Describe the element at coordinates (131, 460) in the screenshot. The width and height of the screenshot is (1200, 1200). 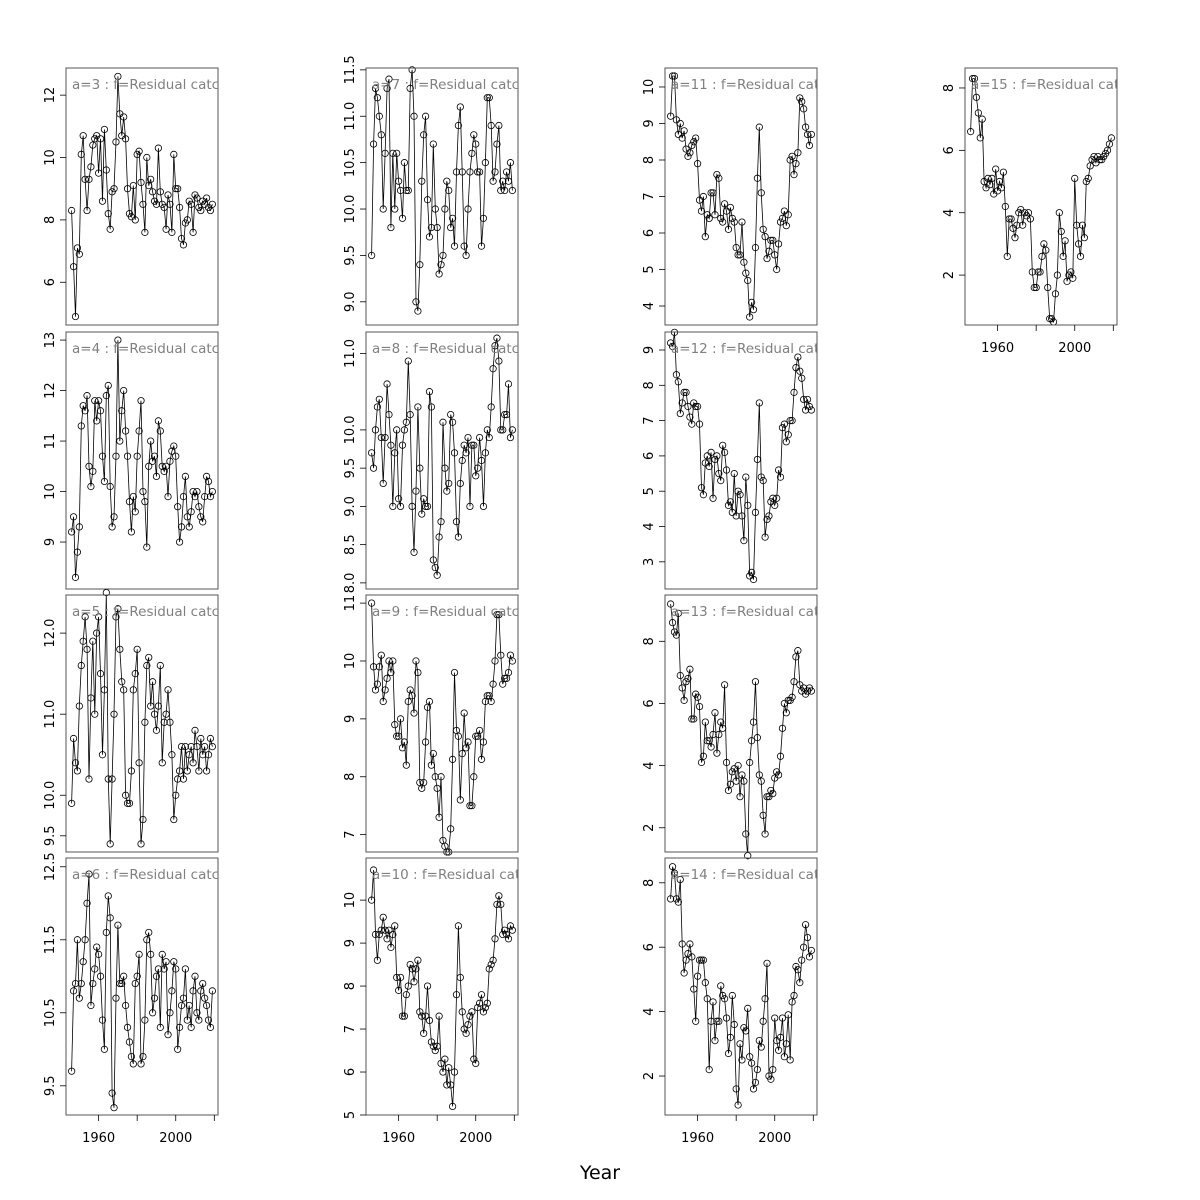
I see `panel: a=4 : f=Residual catc 9 10 11 12 13` at that location.